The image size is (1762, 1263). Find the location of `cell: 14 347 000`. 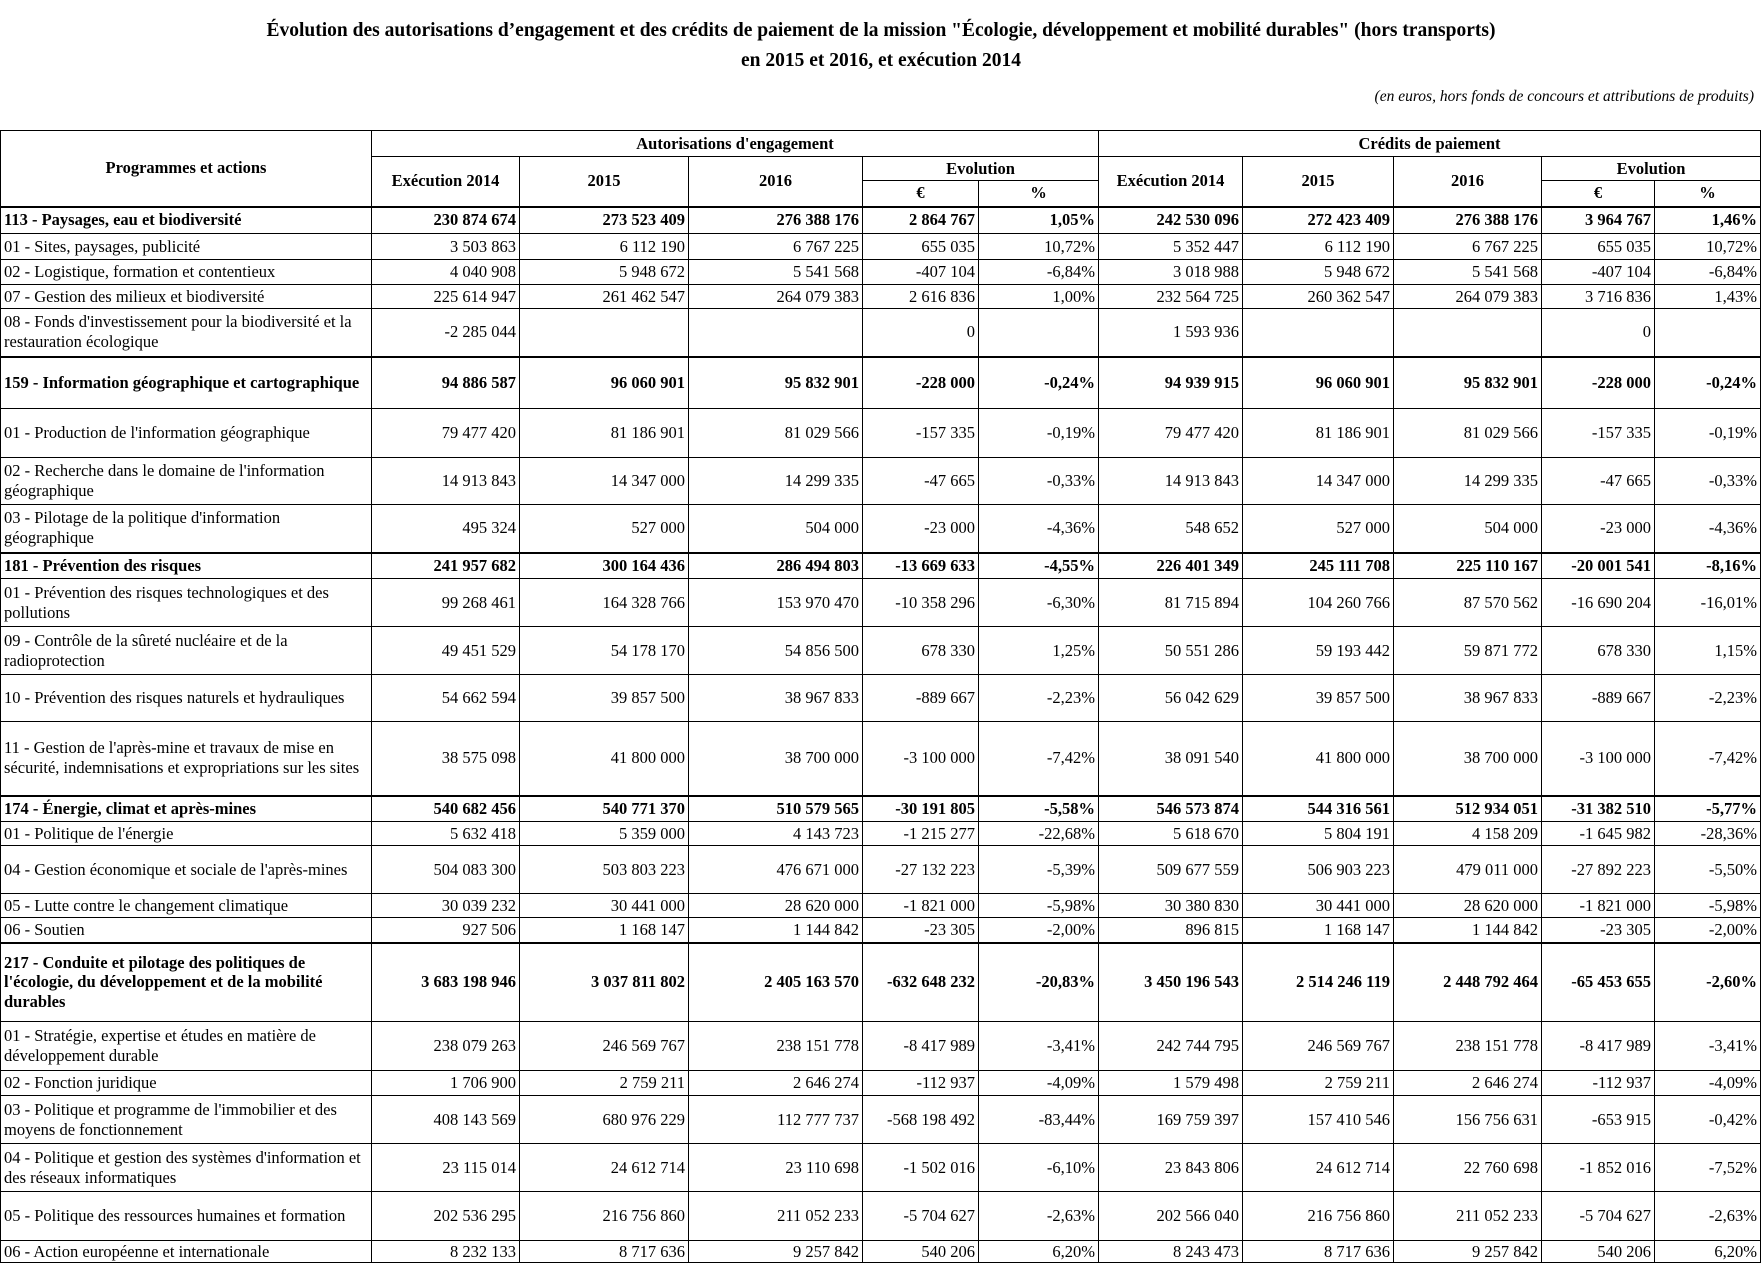

cell: 14 347 000 is located at coordinates (1318, 481).